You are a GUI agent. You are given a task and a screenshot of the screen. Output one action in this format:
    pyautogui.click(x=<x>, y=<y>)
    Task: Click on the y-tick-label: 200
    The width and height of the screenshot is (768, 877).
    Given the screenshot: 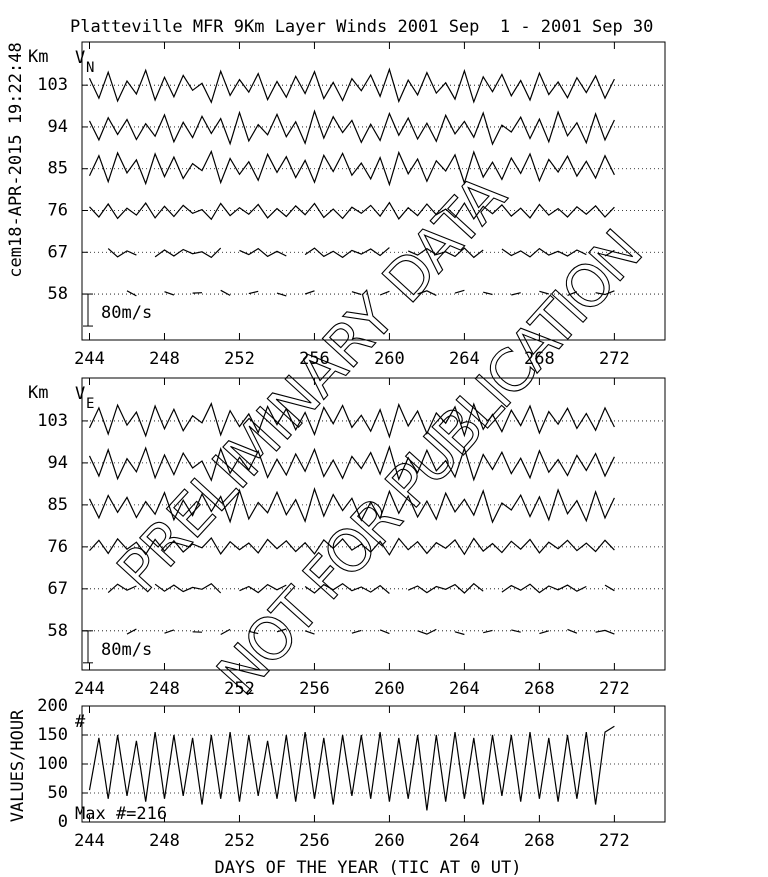 What is the action you would take?
    pyautogui.click(x=52, y=706)
    